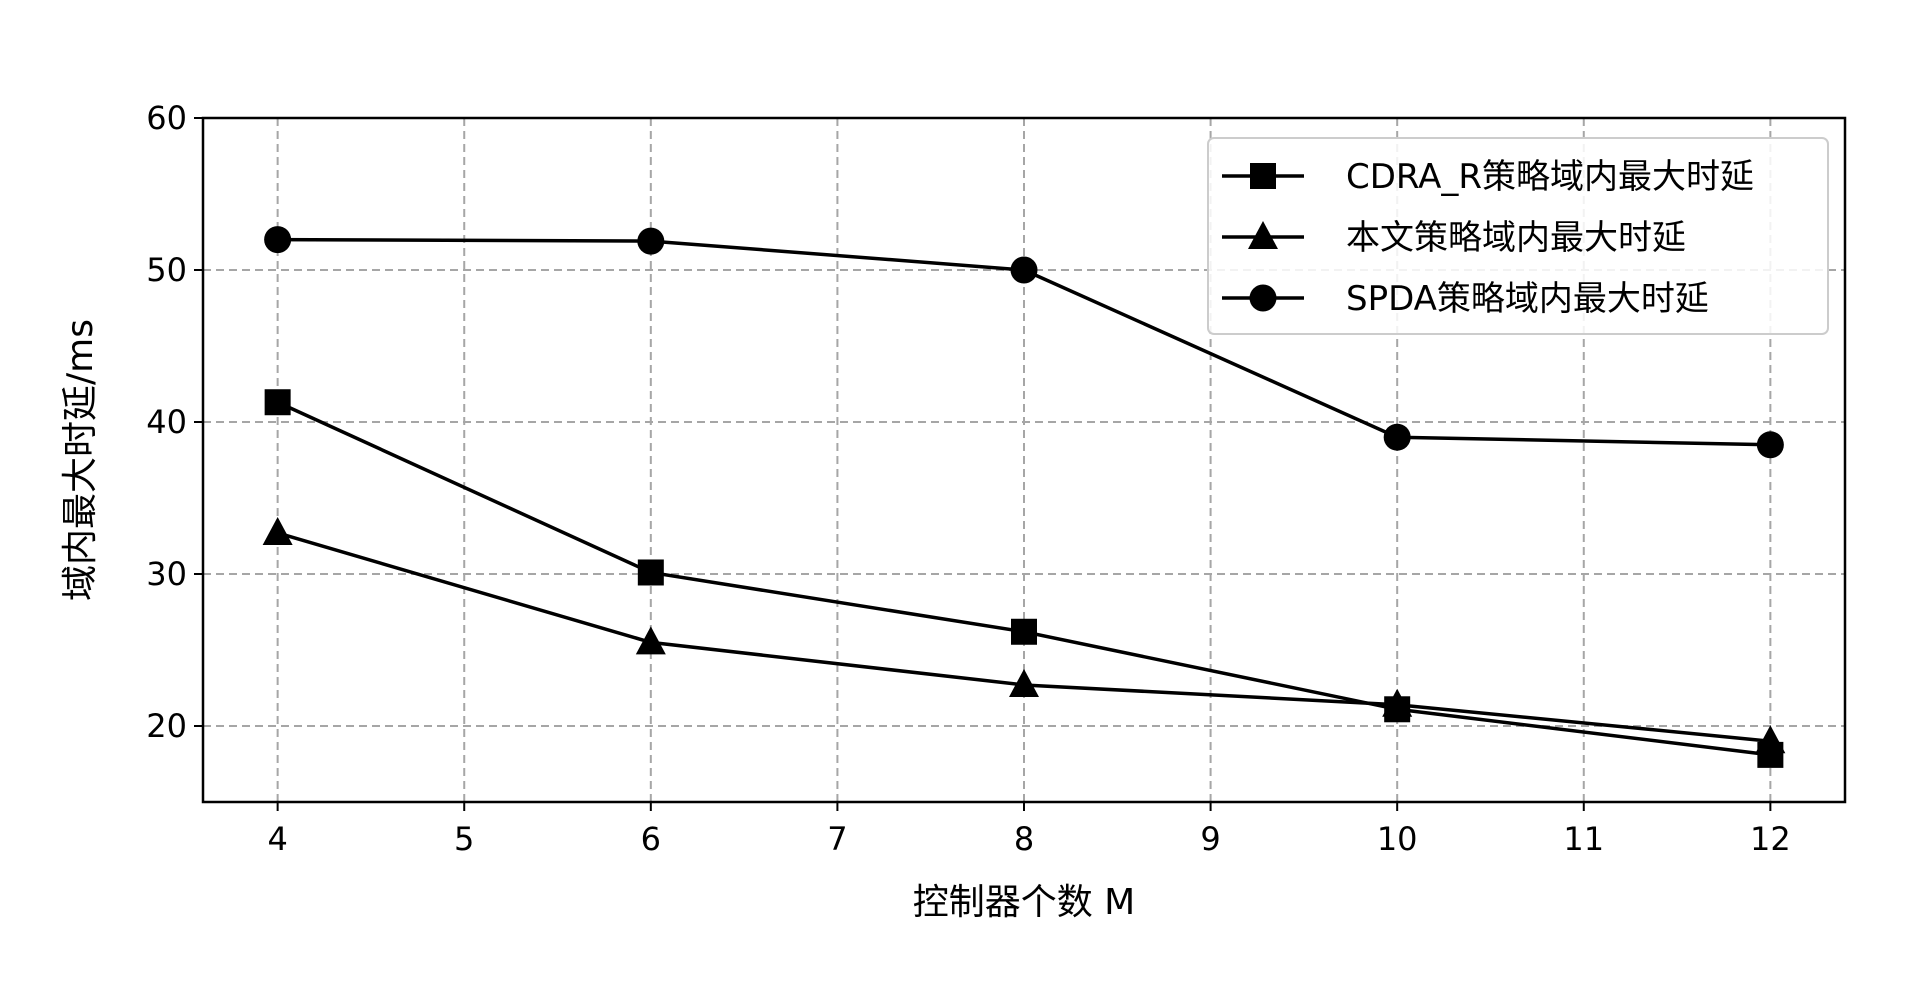  What do you see at coordinates (1583, 839) in the screenshot?
I see `x-tick-label: 11` at bounding box center [1583, 839].